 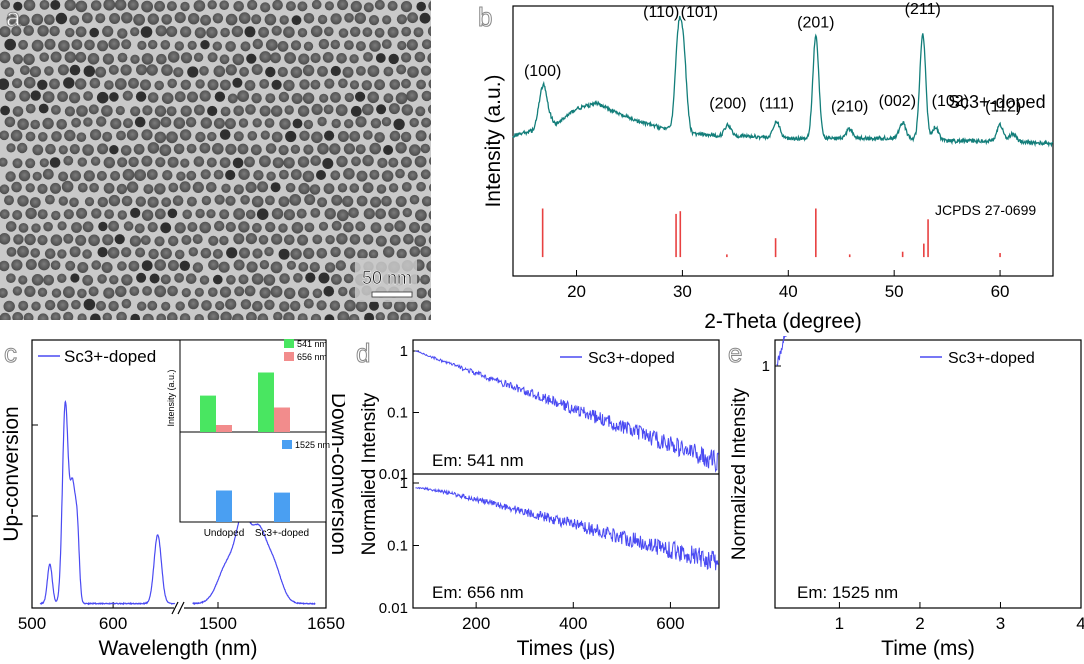 I want to click on decay-x-tick-label: 600, so click(x=670, y=623).